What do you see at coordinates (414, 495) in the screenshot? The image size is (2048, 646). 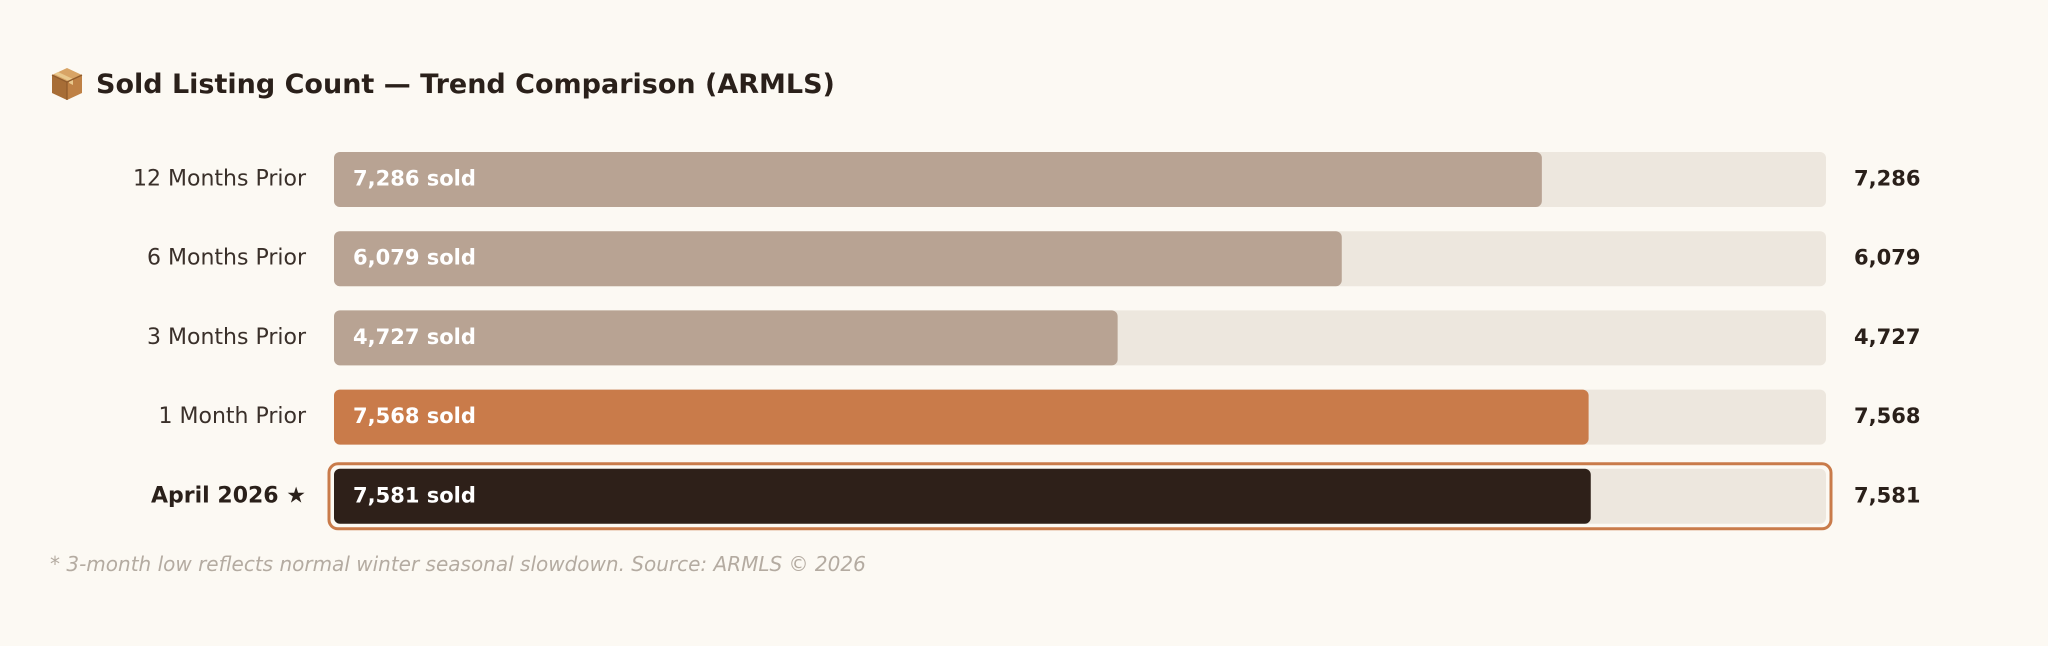 I see `bar-label-april-2026: 7,581 sold` at bounding box center [414, 495].